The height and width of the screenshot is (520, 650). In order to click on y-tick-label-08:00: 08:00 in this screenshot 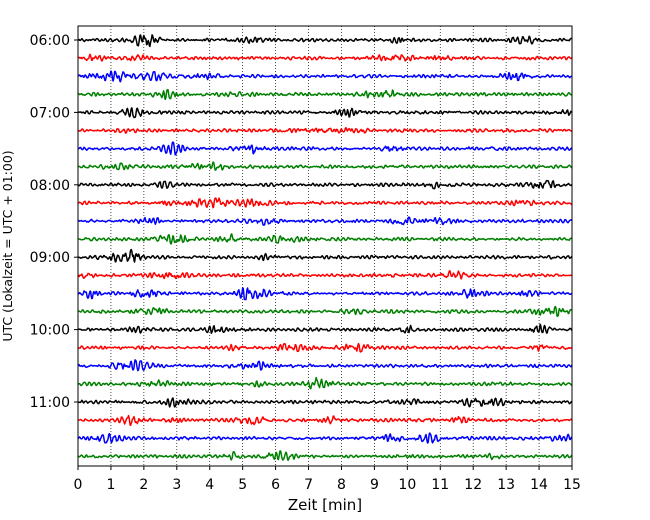, I will do `click(50, 186)`.